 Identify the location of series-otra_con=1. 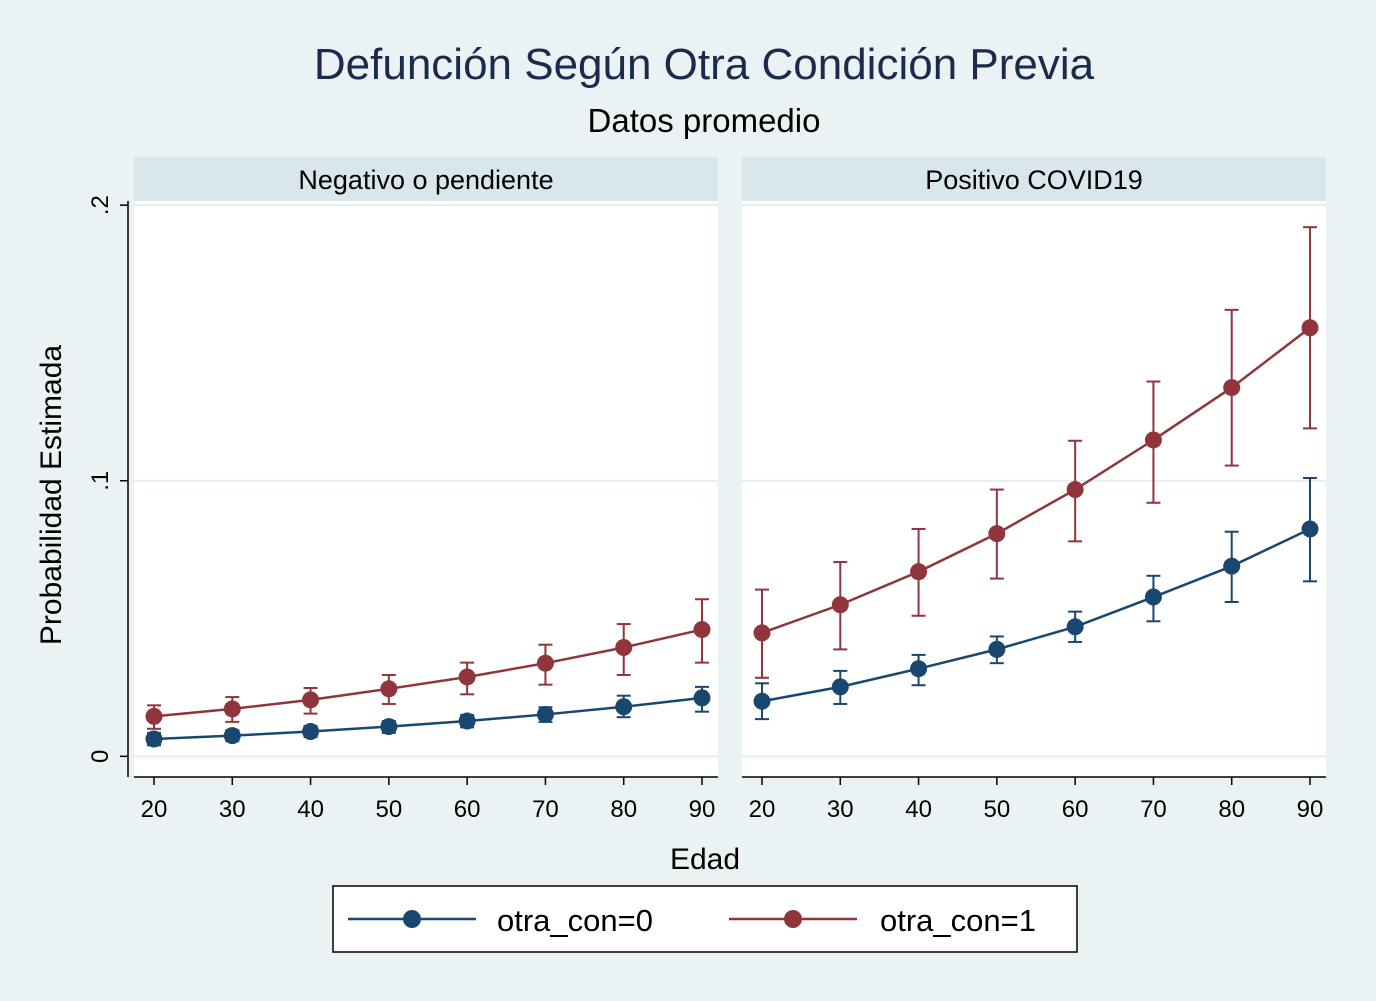
(428, 664).